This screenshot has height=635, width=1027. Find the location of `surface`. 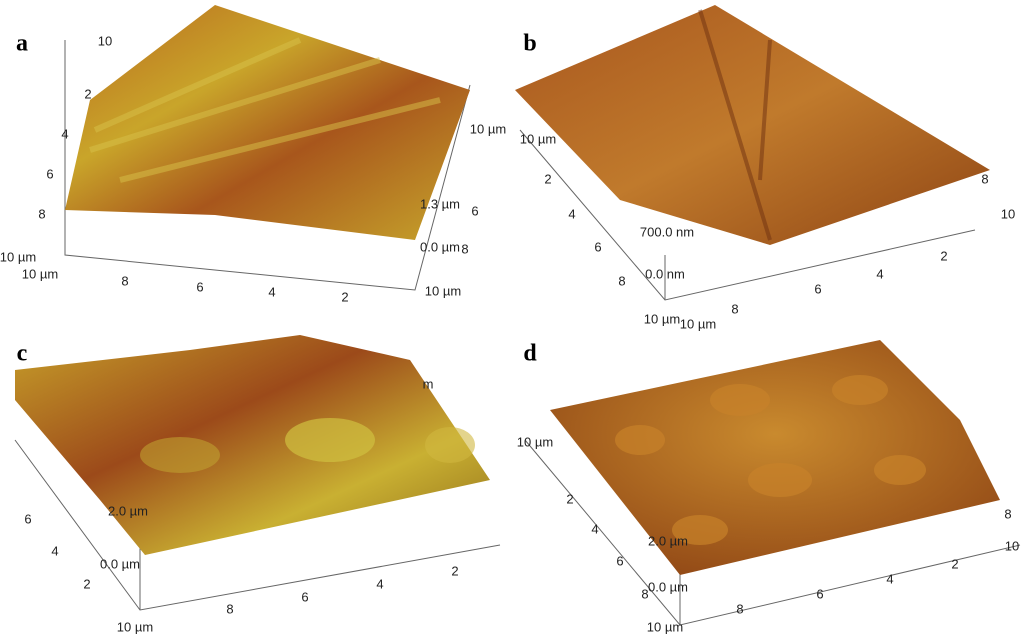

surface is located at coordinates (267, 122).